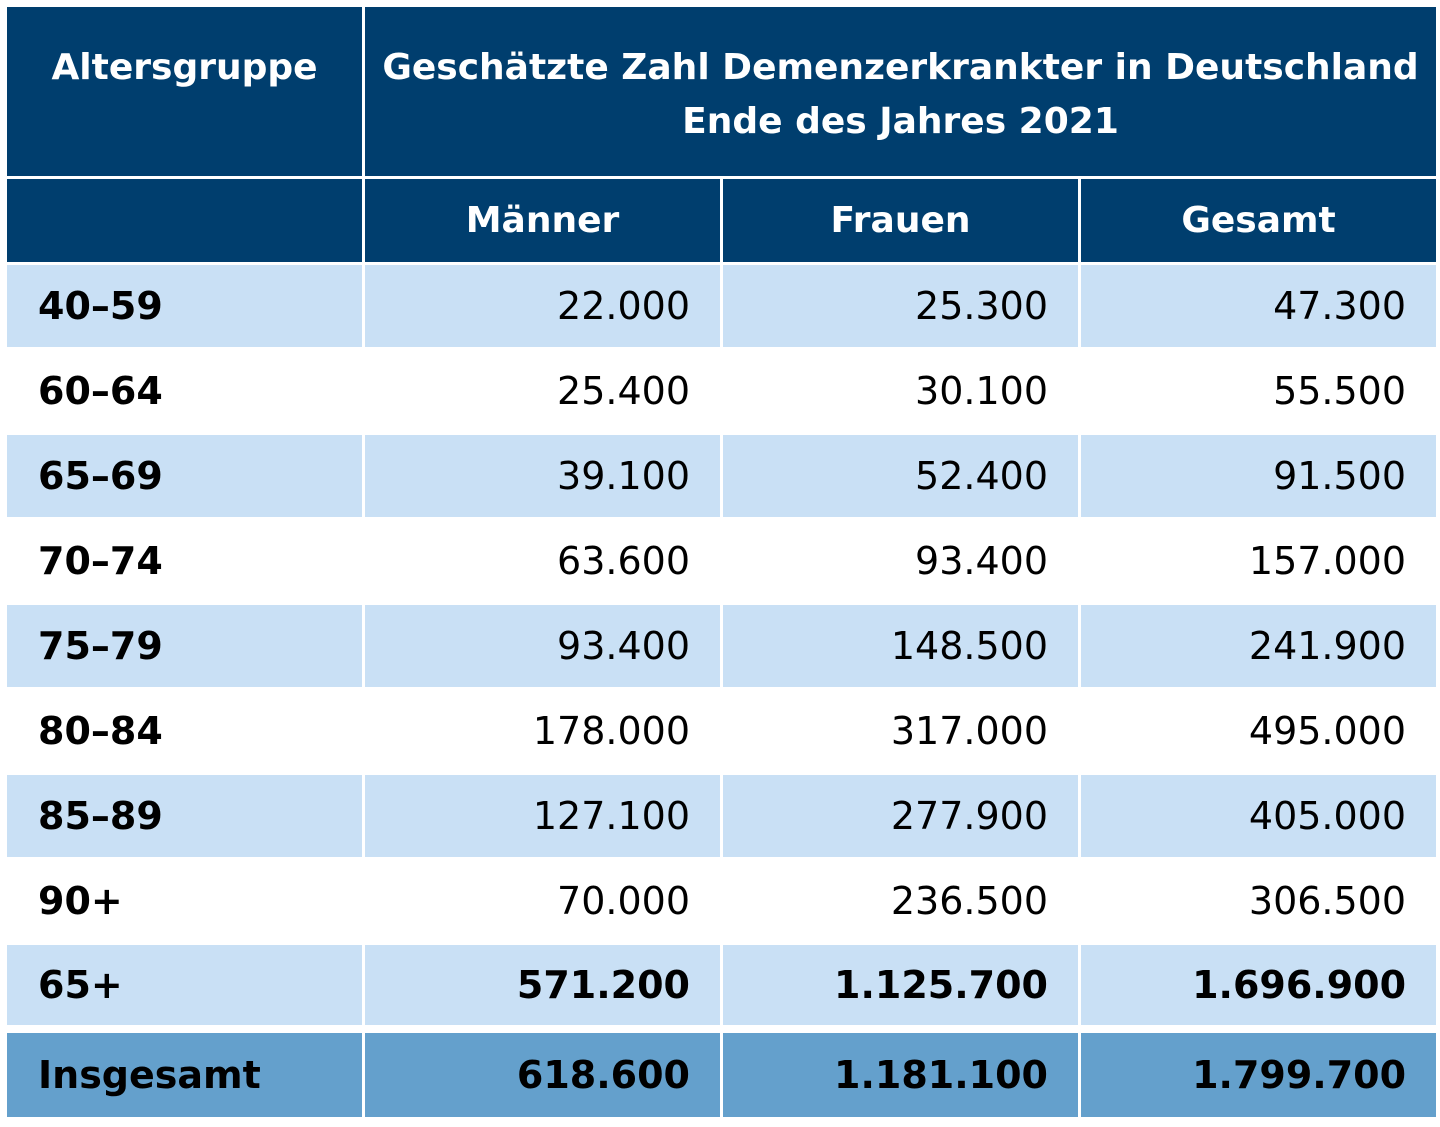  What do you see at coordinates (184, 91) in the screenshot?
I see `age-group-header: Altersgruppe` at bounding box center [184, 91].